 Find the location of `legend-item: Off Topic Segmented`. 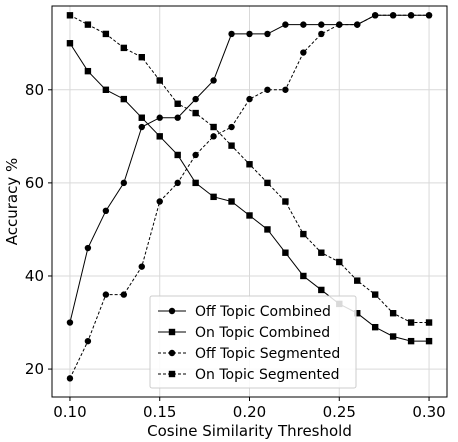

legend-item: Off Topic Segmented is located at coordinates (249, 354).